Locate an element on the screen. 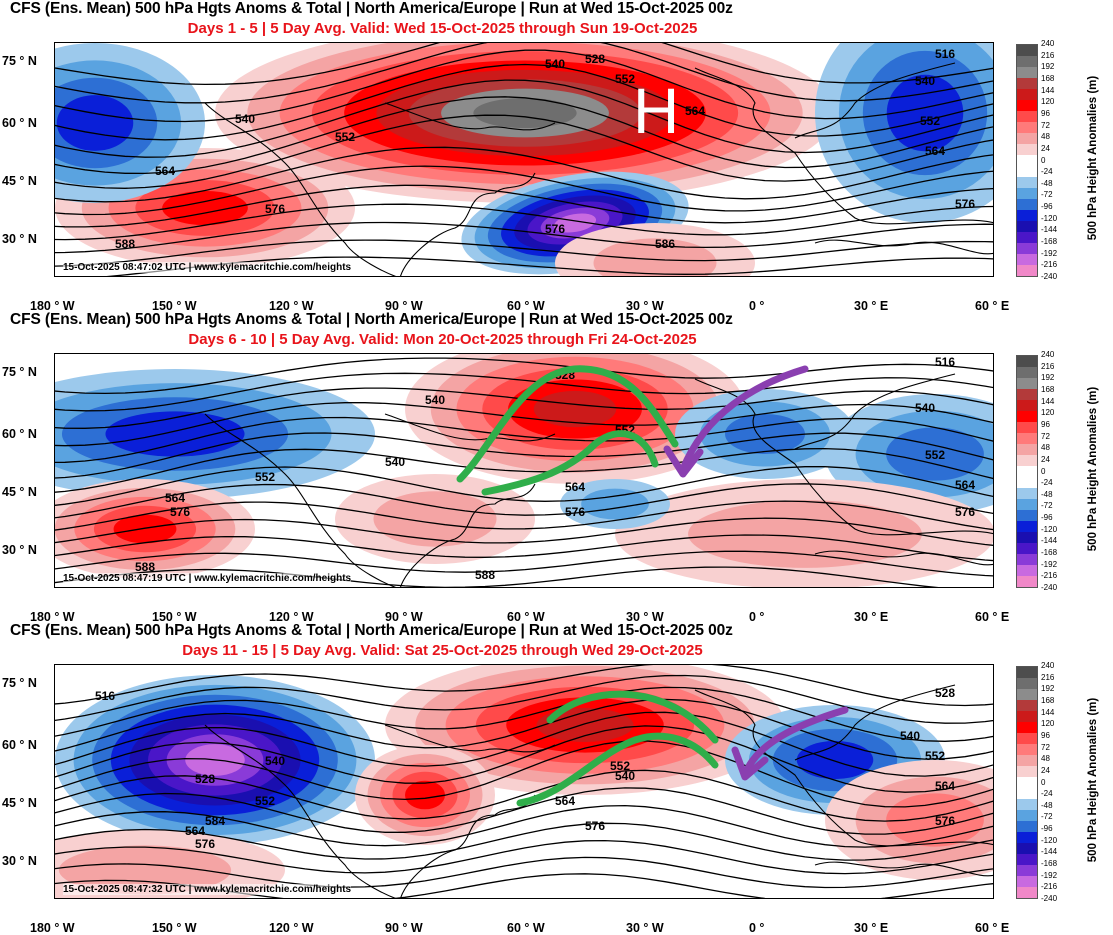 This screenshot has height=935, width=1113. longitude-label: 0 ° is located at coordinates (757, 306).